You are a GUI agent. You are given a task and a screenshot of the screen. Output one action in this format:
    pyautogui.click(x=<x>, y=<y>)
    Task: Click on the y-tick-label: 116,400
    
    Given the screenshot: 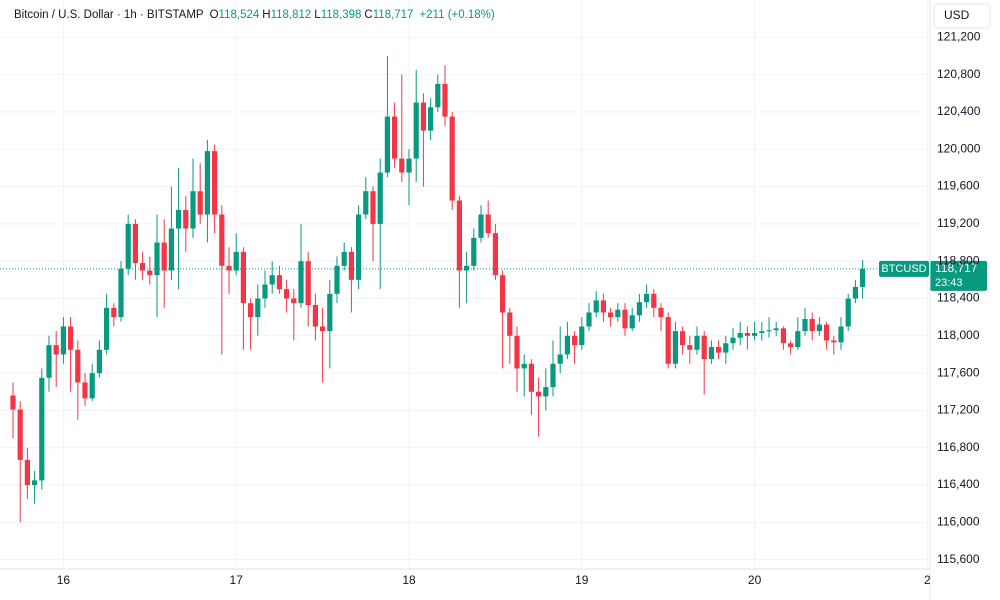 What is the action you would take?
    pyautogui.click(x=958, y=484)
    